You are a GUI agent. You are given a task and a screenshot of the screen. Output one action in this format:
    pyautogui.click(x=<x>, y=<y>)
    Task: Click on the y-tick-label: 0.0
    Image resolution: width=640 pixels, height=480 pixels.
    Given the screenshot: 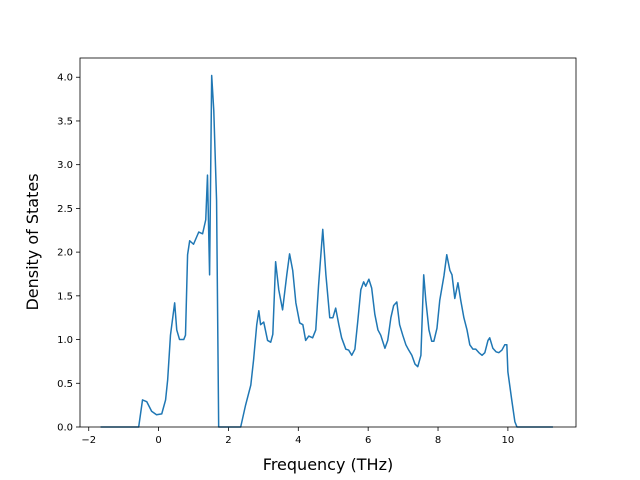 What is the action you would take?
    pyautogui.click(x=65, y=428)
    